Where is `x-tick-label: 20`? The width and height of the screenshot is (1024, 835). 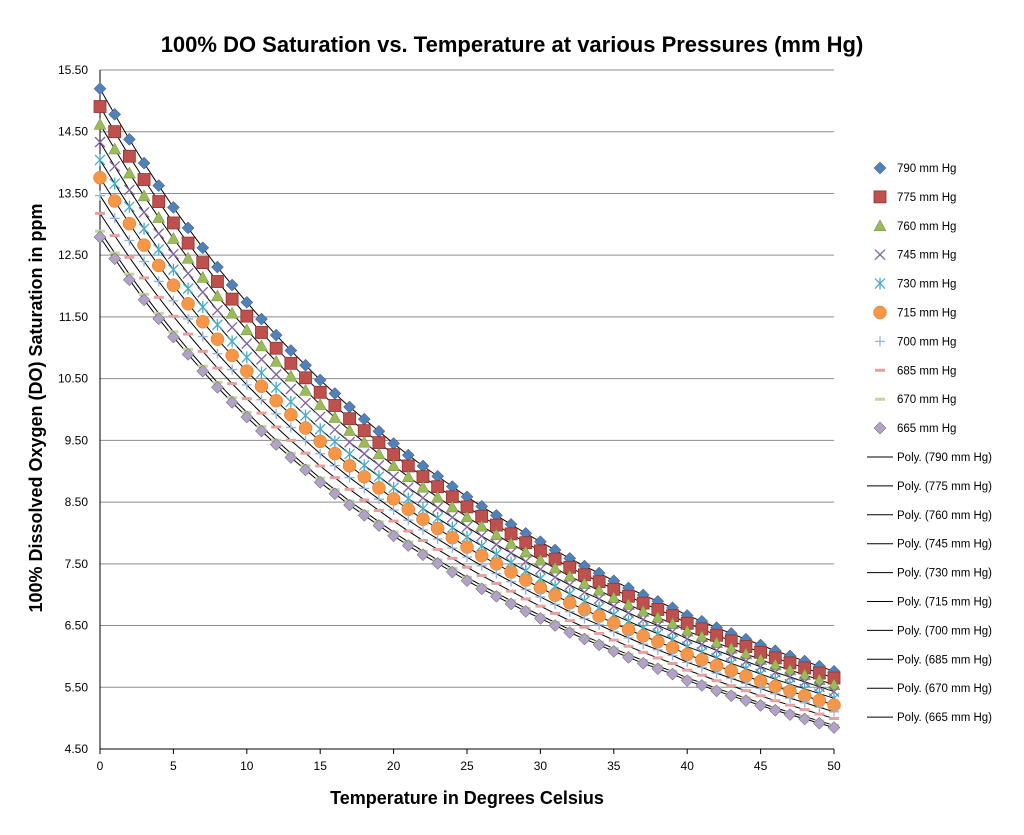
x-tick-label: 20 is located at coordinates (394, 766).